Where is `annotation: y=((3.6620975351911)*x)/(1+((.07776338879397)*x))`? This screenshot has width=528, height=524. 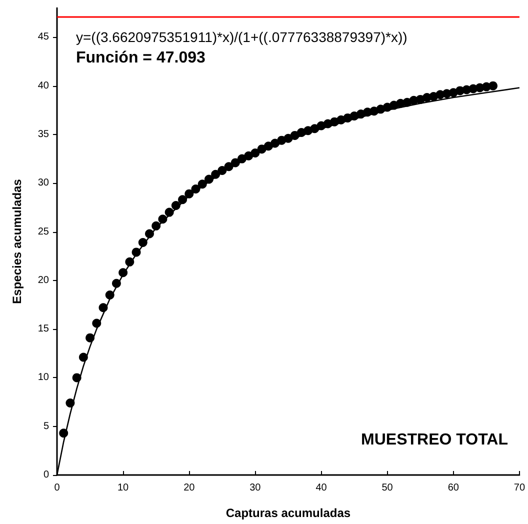
annotation: y=((3.6620975351911)*x)/(1+((.07776338879397)*x)) is located at coordinates (242, 37).